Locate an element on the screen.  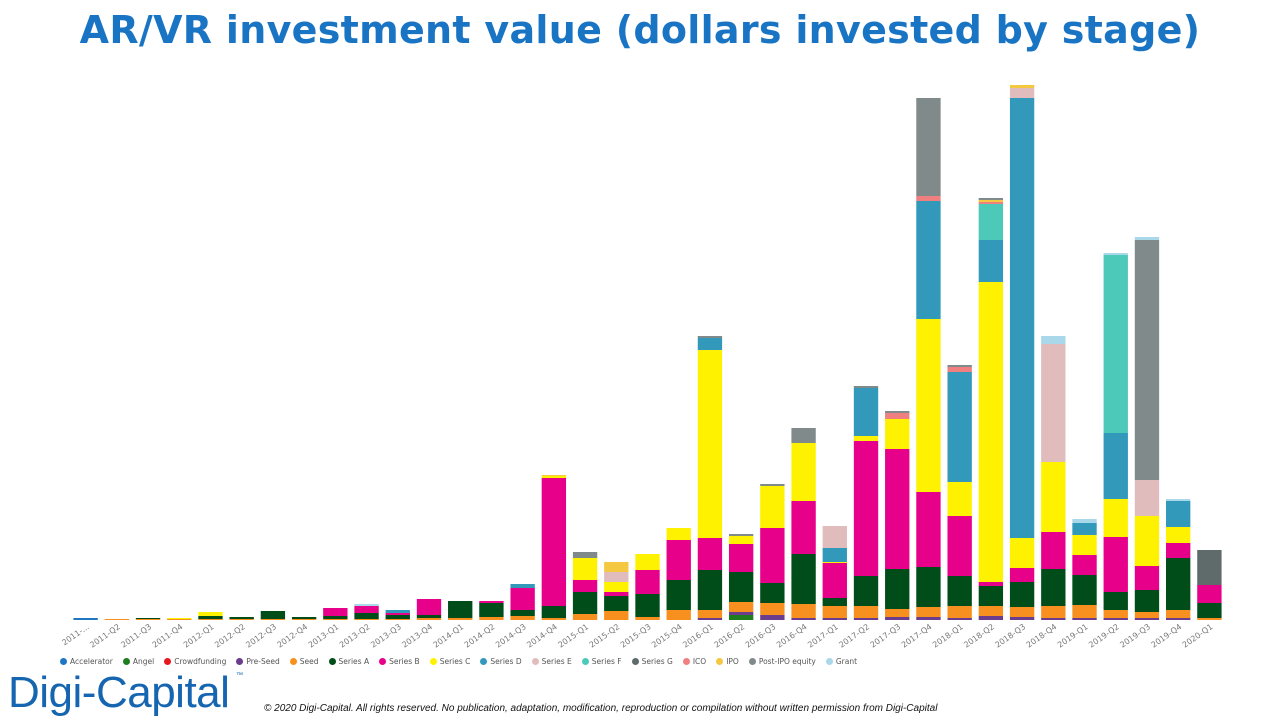
legend-item-pre-seed: Pre-Seed is located at coordinates (258, 661).